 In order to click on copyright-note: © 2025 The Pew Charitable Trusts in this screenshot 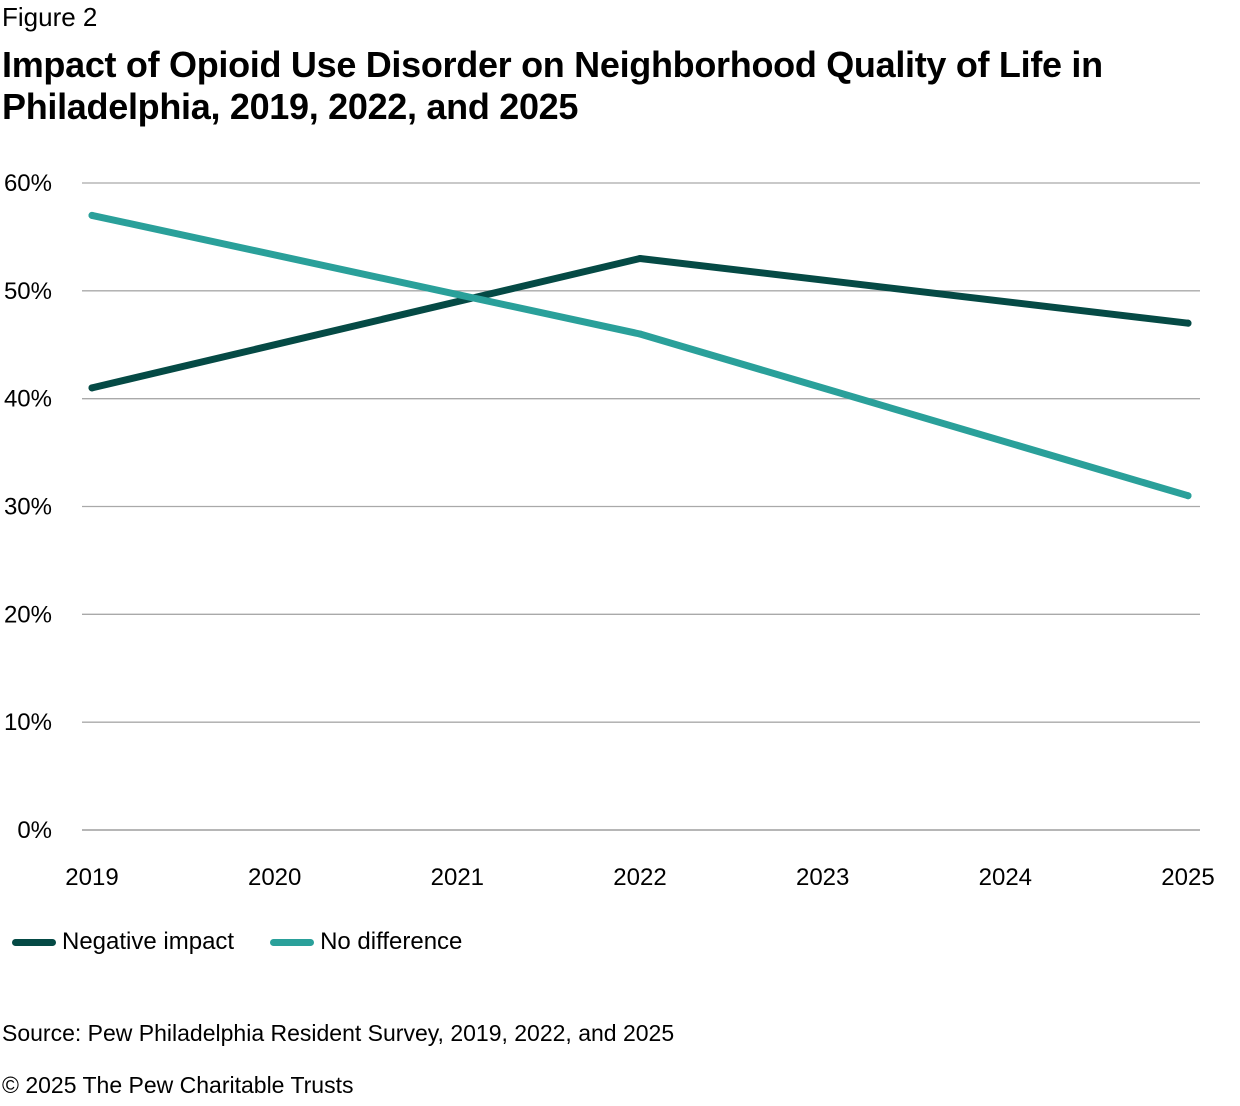, I will do `click(178, 1085)`.